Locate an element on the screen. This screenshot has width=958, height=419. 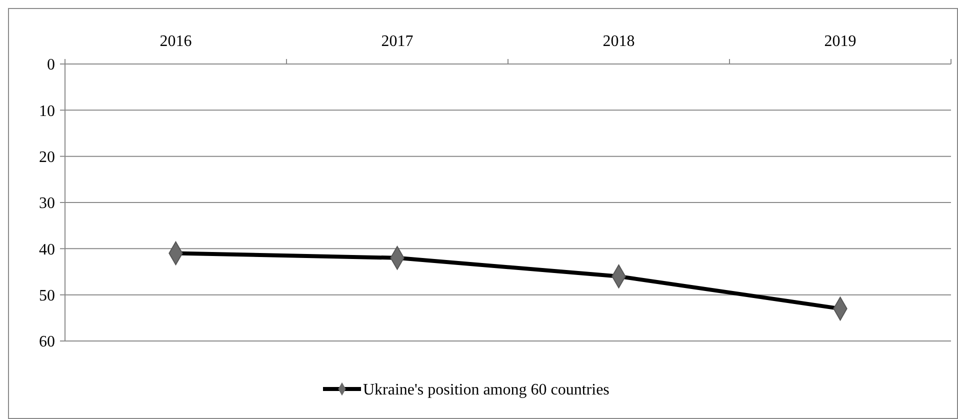
legend-label: Ukraine's position among 60 countries is located at coordinates (486, 390).